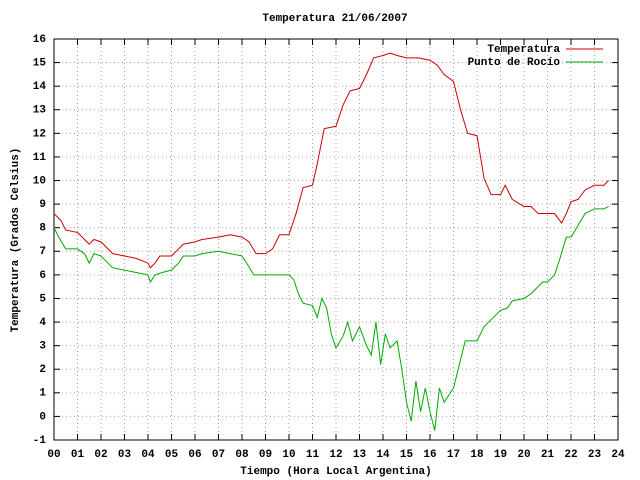  Describe the element at coordinates (39, 181) in the screenshot. I see `y-tick-label: 10` at that location.